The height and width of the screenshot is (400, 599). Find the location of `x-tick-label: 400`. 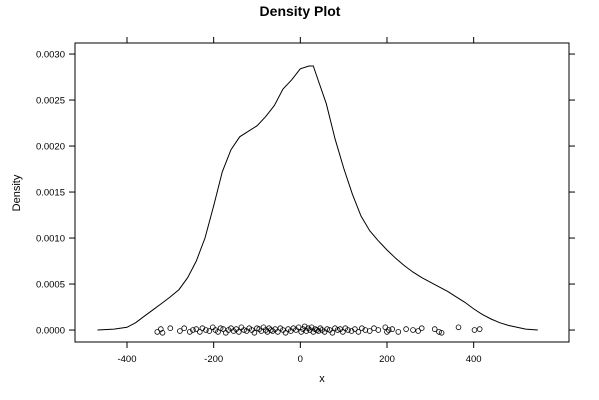

x-tick-label: 400 is located at coordinates (474, 359).